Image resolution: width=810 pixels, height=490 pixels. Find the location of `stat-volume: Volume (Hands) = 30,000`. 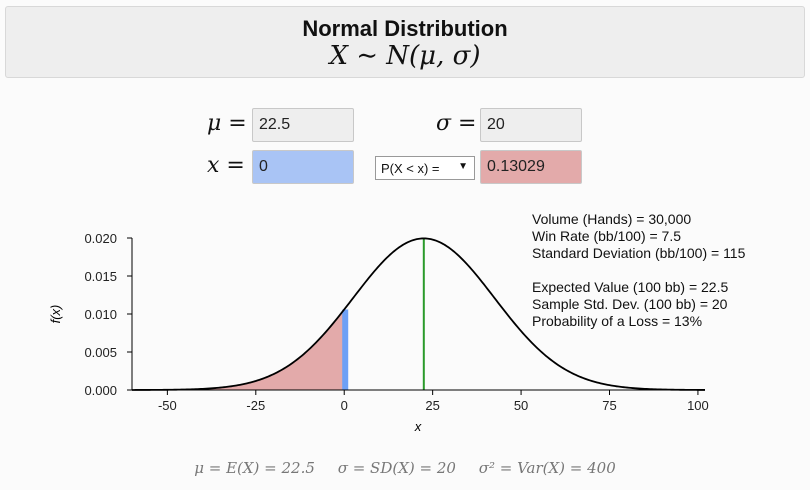

stat-volume: Volume (Hands) = 30,000 is located at coordinates (612, 219).